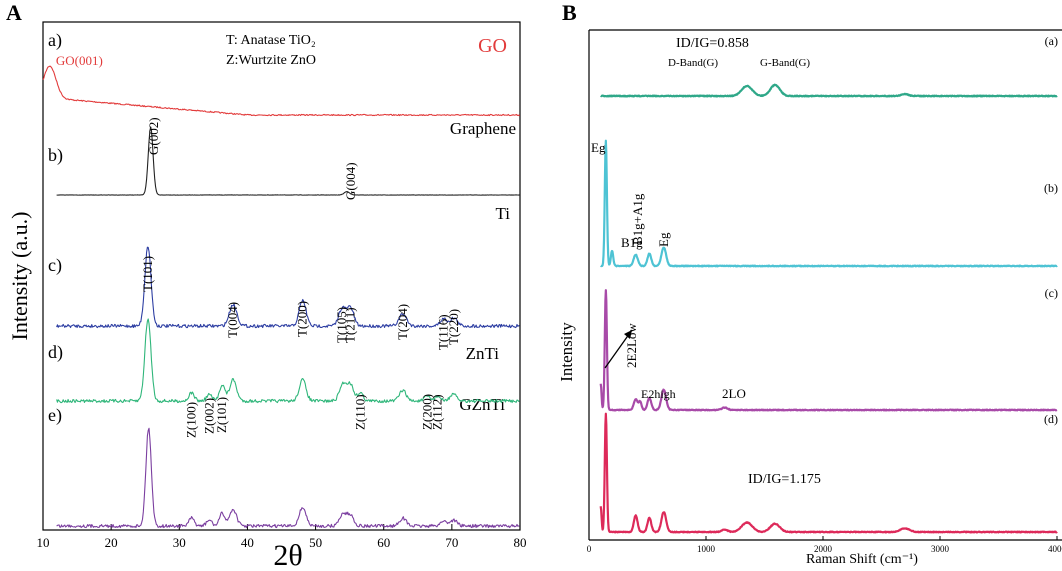 The image size is (1062, 571). What do you see at coordinates (247, 542) in the screenshot?
I see `a-xtick-label-3: 40` at bounding box center [247, 542].